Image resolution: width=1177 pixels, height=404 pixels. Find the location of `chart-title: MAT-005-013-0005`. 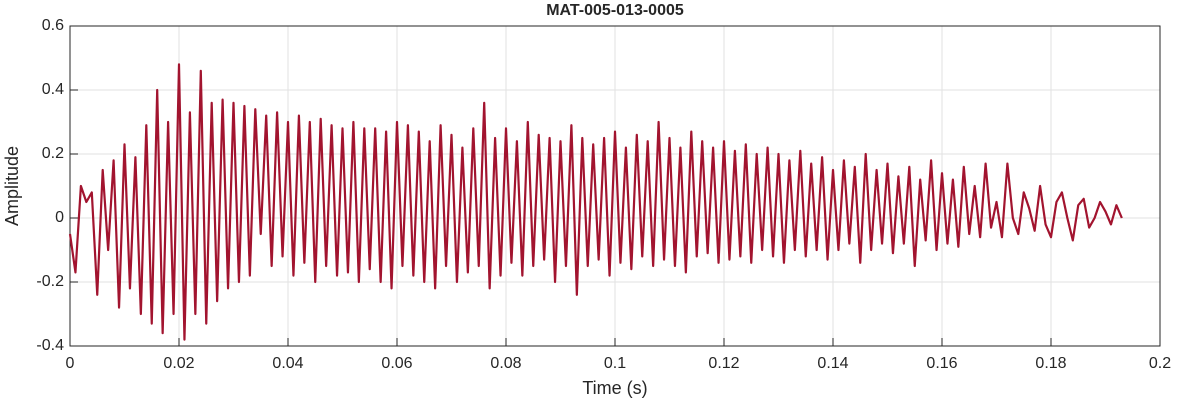

chart-title: MAT-005-013-0005 is located at coordinates (615, 10).